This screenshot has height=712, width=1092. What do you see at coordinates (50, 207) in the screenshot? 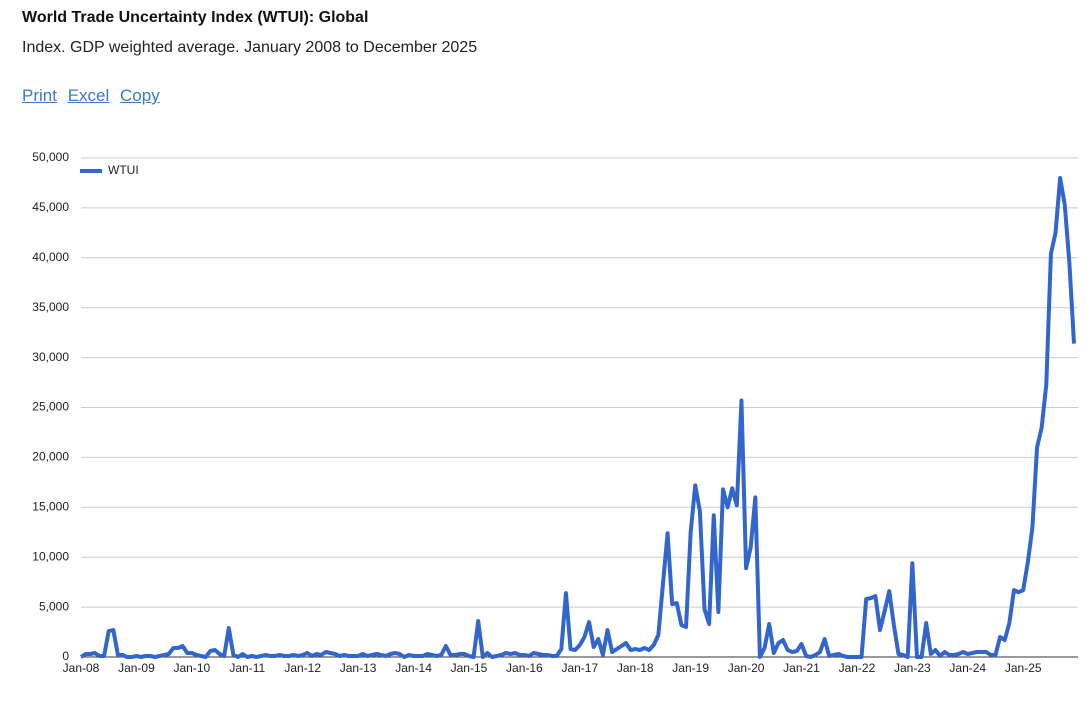
I see `y-tick-label: 45,000` at bounding box center [50, 207].